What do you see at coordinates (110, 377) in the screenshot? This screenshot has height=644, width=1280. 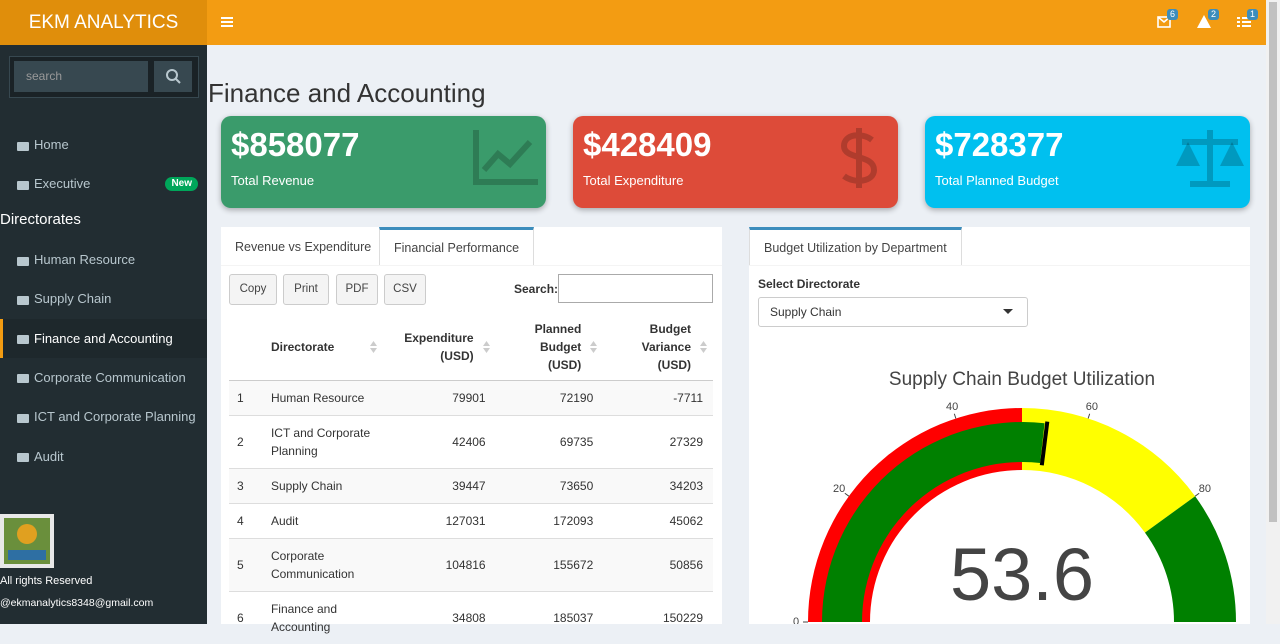 I see `nav-label: Corporate Communication` at bounding box center [110, 377].